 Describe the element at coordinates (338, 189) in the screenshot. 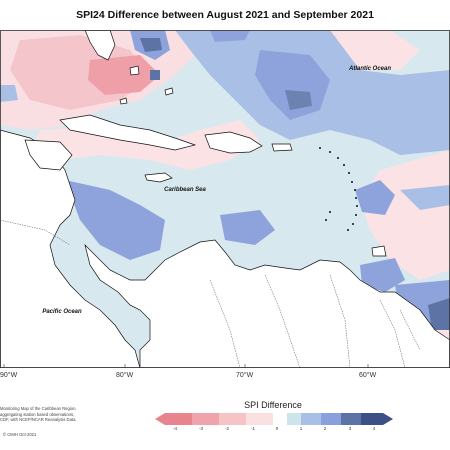

I see `lesser-antilles` at that location.